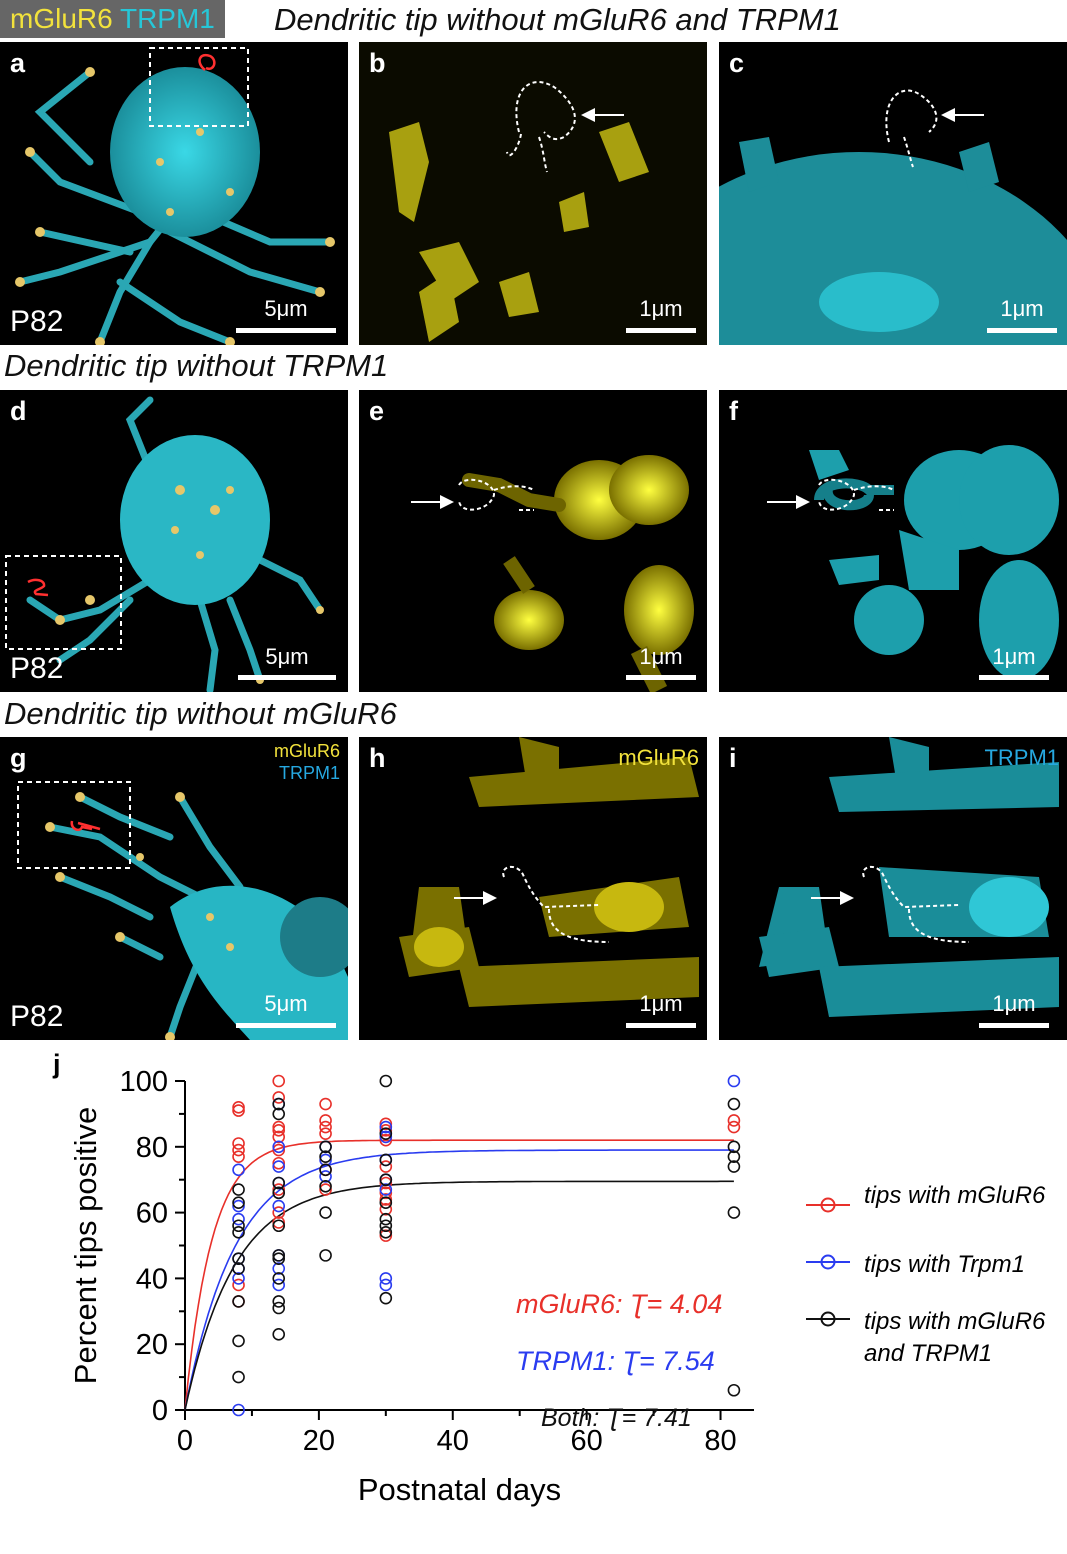 The image size is (1067, 1554). What do you see at coordinates (144, 1082) in the screenshot?
I see `y-tick-label: 100` at bounding box center [144, 1082].